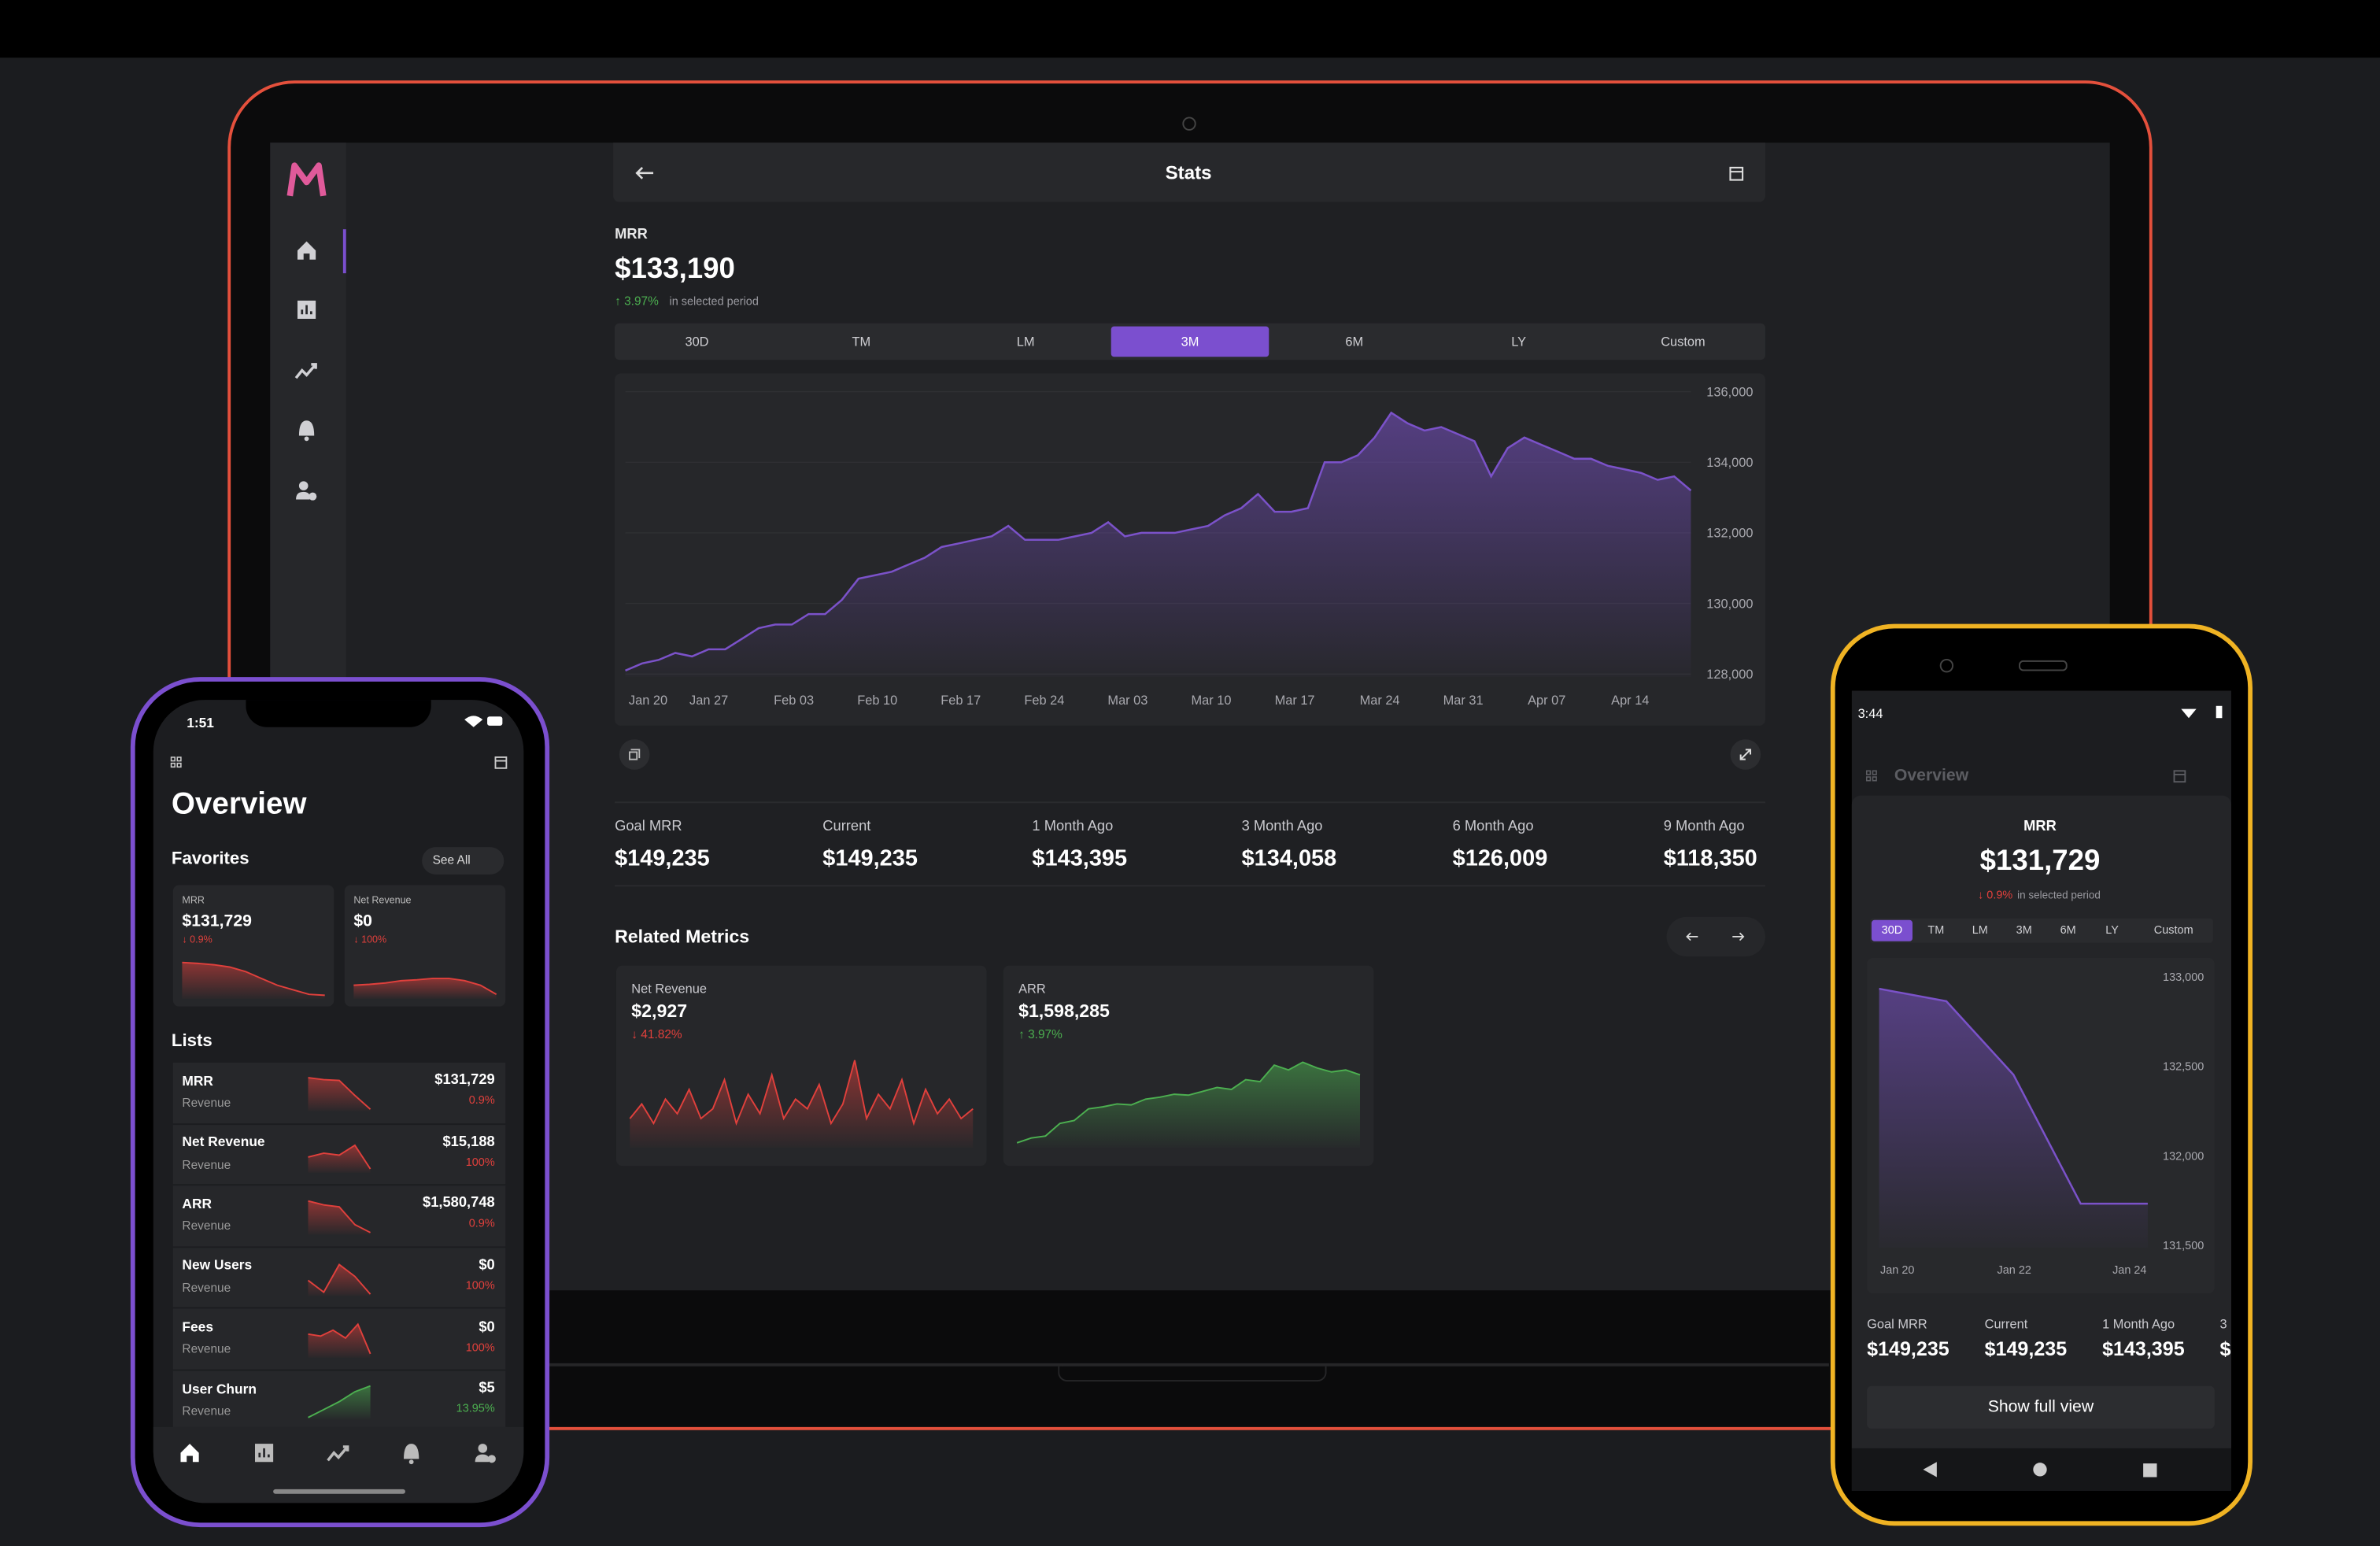 Image resolution: width=2380 pixels, height=1546 pixels. What do you see at coordinates (1710, 858) in the screenshot?
I see `stat-value: $118,350` at bounding box center [1710, 858].